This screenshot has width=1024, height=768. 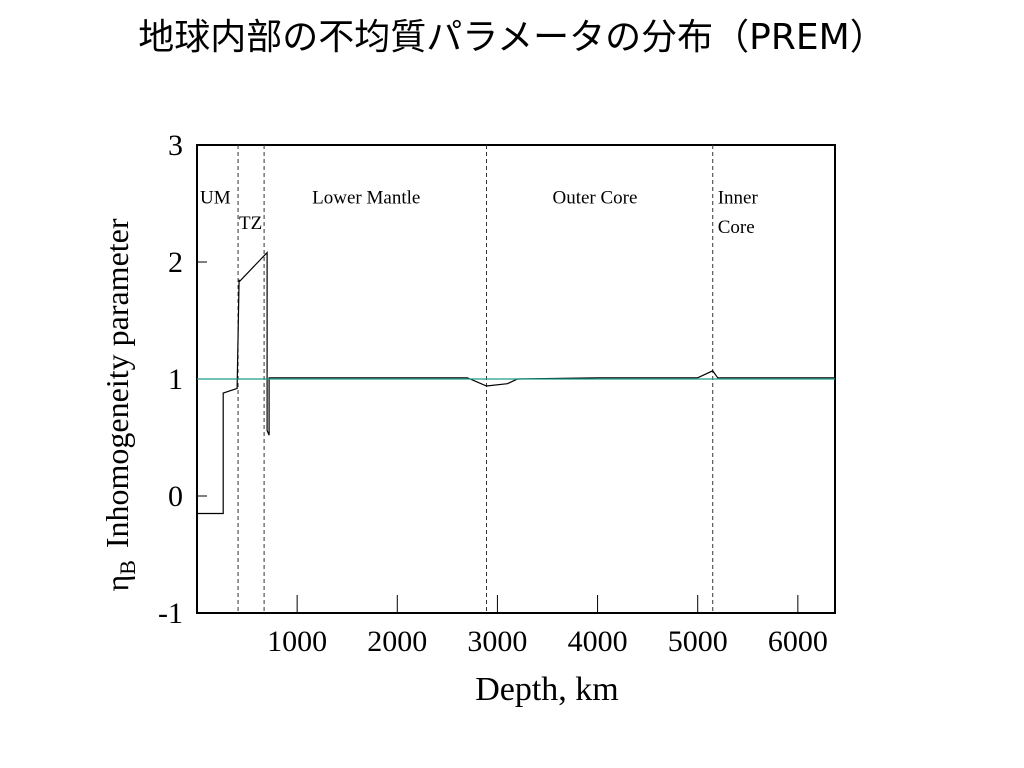 What do you see at coordinates (117, 583) in the screenshot?
I see `y-axis-symbol: η` at bounding box center [117, 583].